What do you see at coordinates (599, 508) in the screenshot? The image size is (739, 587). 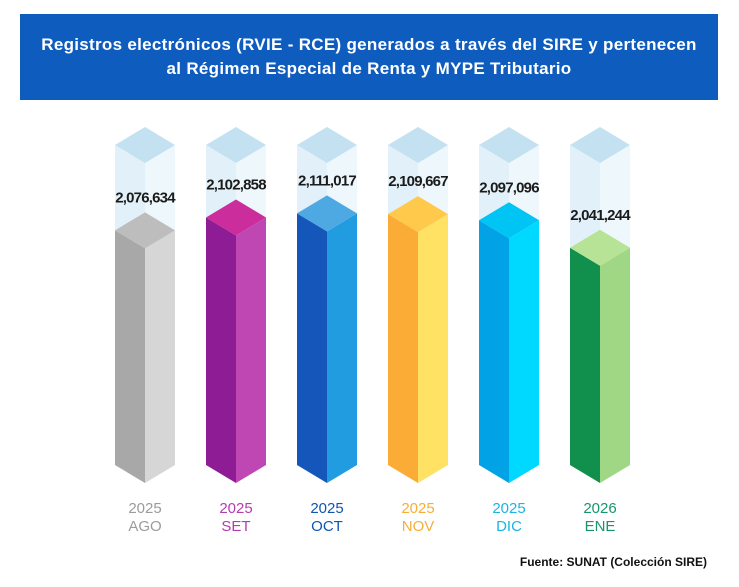 I see `year-label: 2026` at bounding box center [599, 508].